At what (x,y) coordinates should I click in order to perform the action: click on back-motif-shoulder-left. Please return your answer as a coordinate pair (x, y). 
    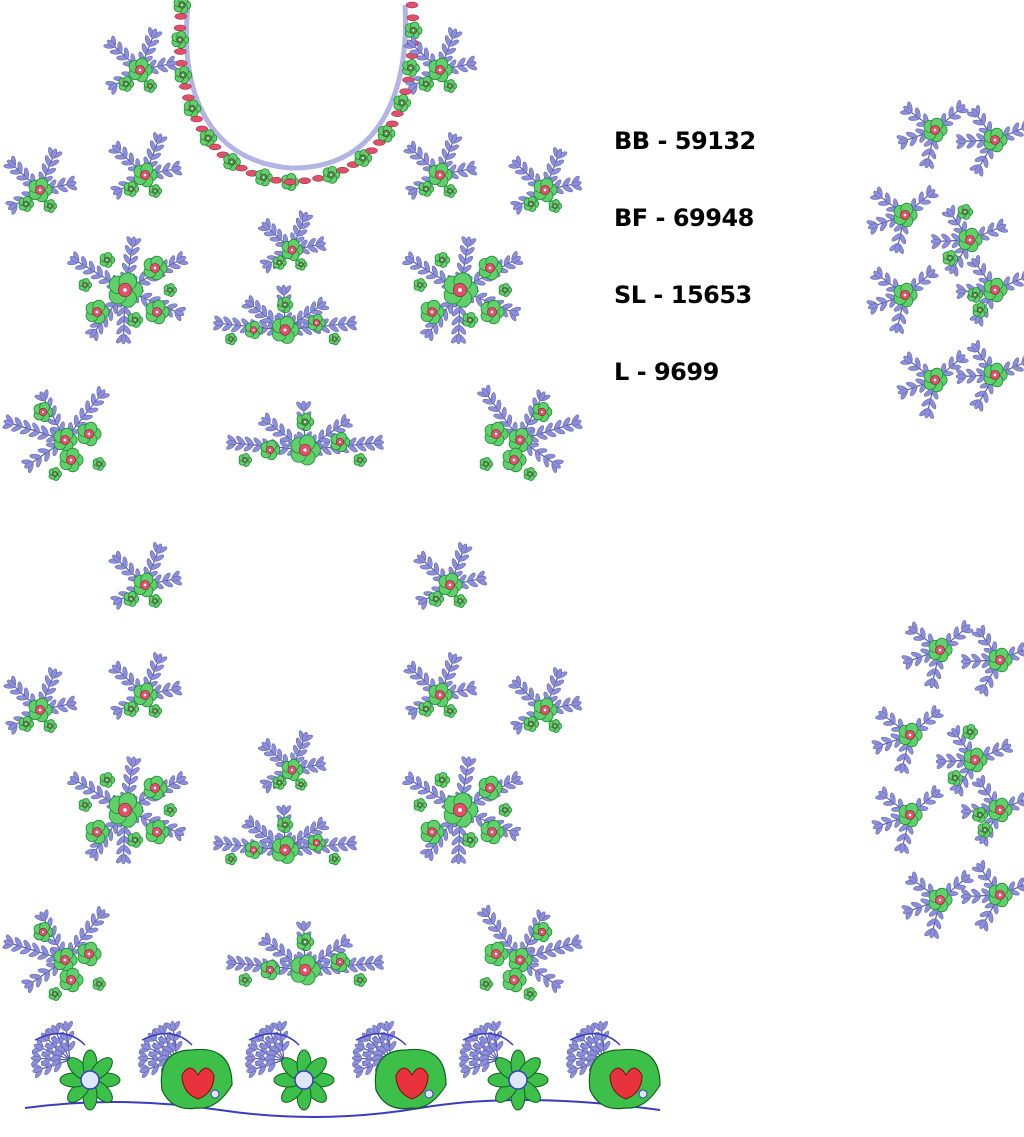
    Looking at the image, I should click on (40, 181).